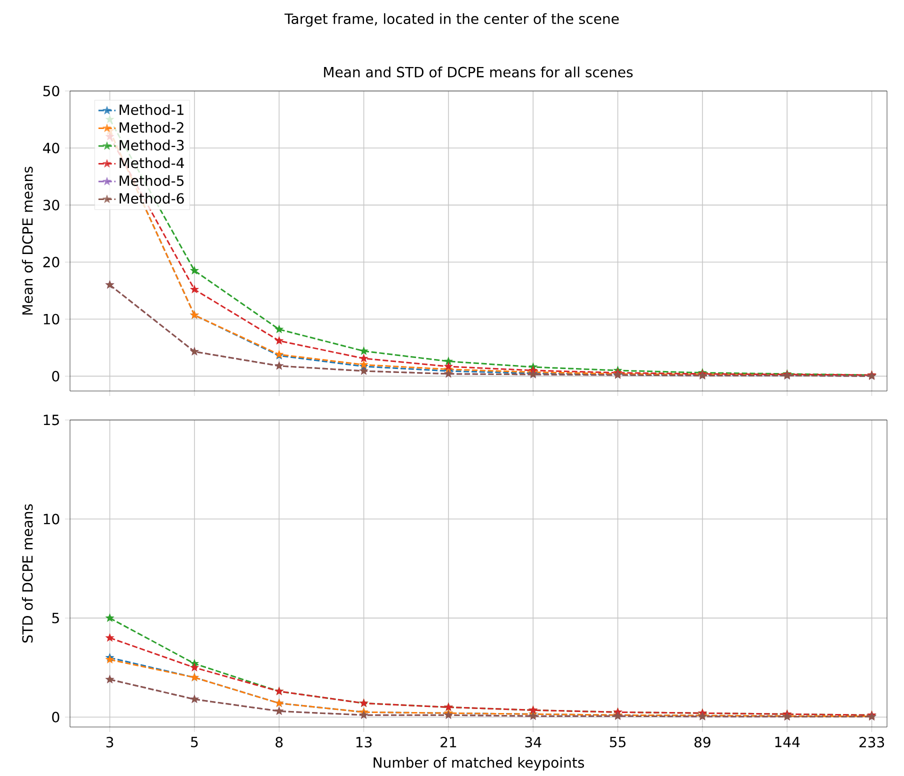 The height and width of the screenshot is (776, 904). Describe the element at coordinates (618, 742) in the screenshot. I see `x-tick-label: 55` at that location.